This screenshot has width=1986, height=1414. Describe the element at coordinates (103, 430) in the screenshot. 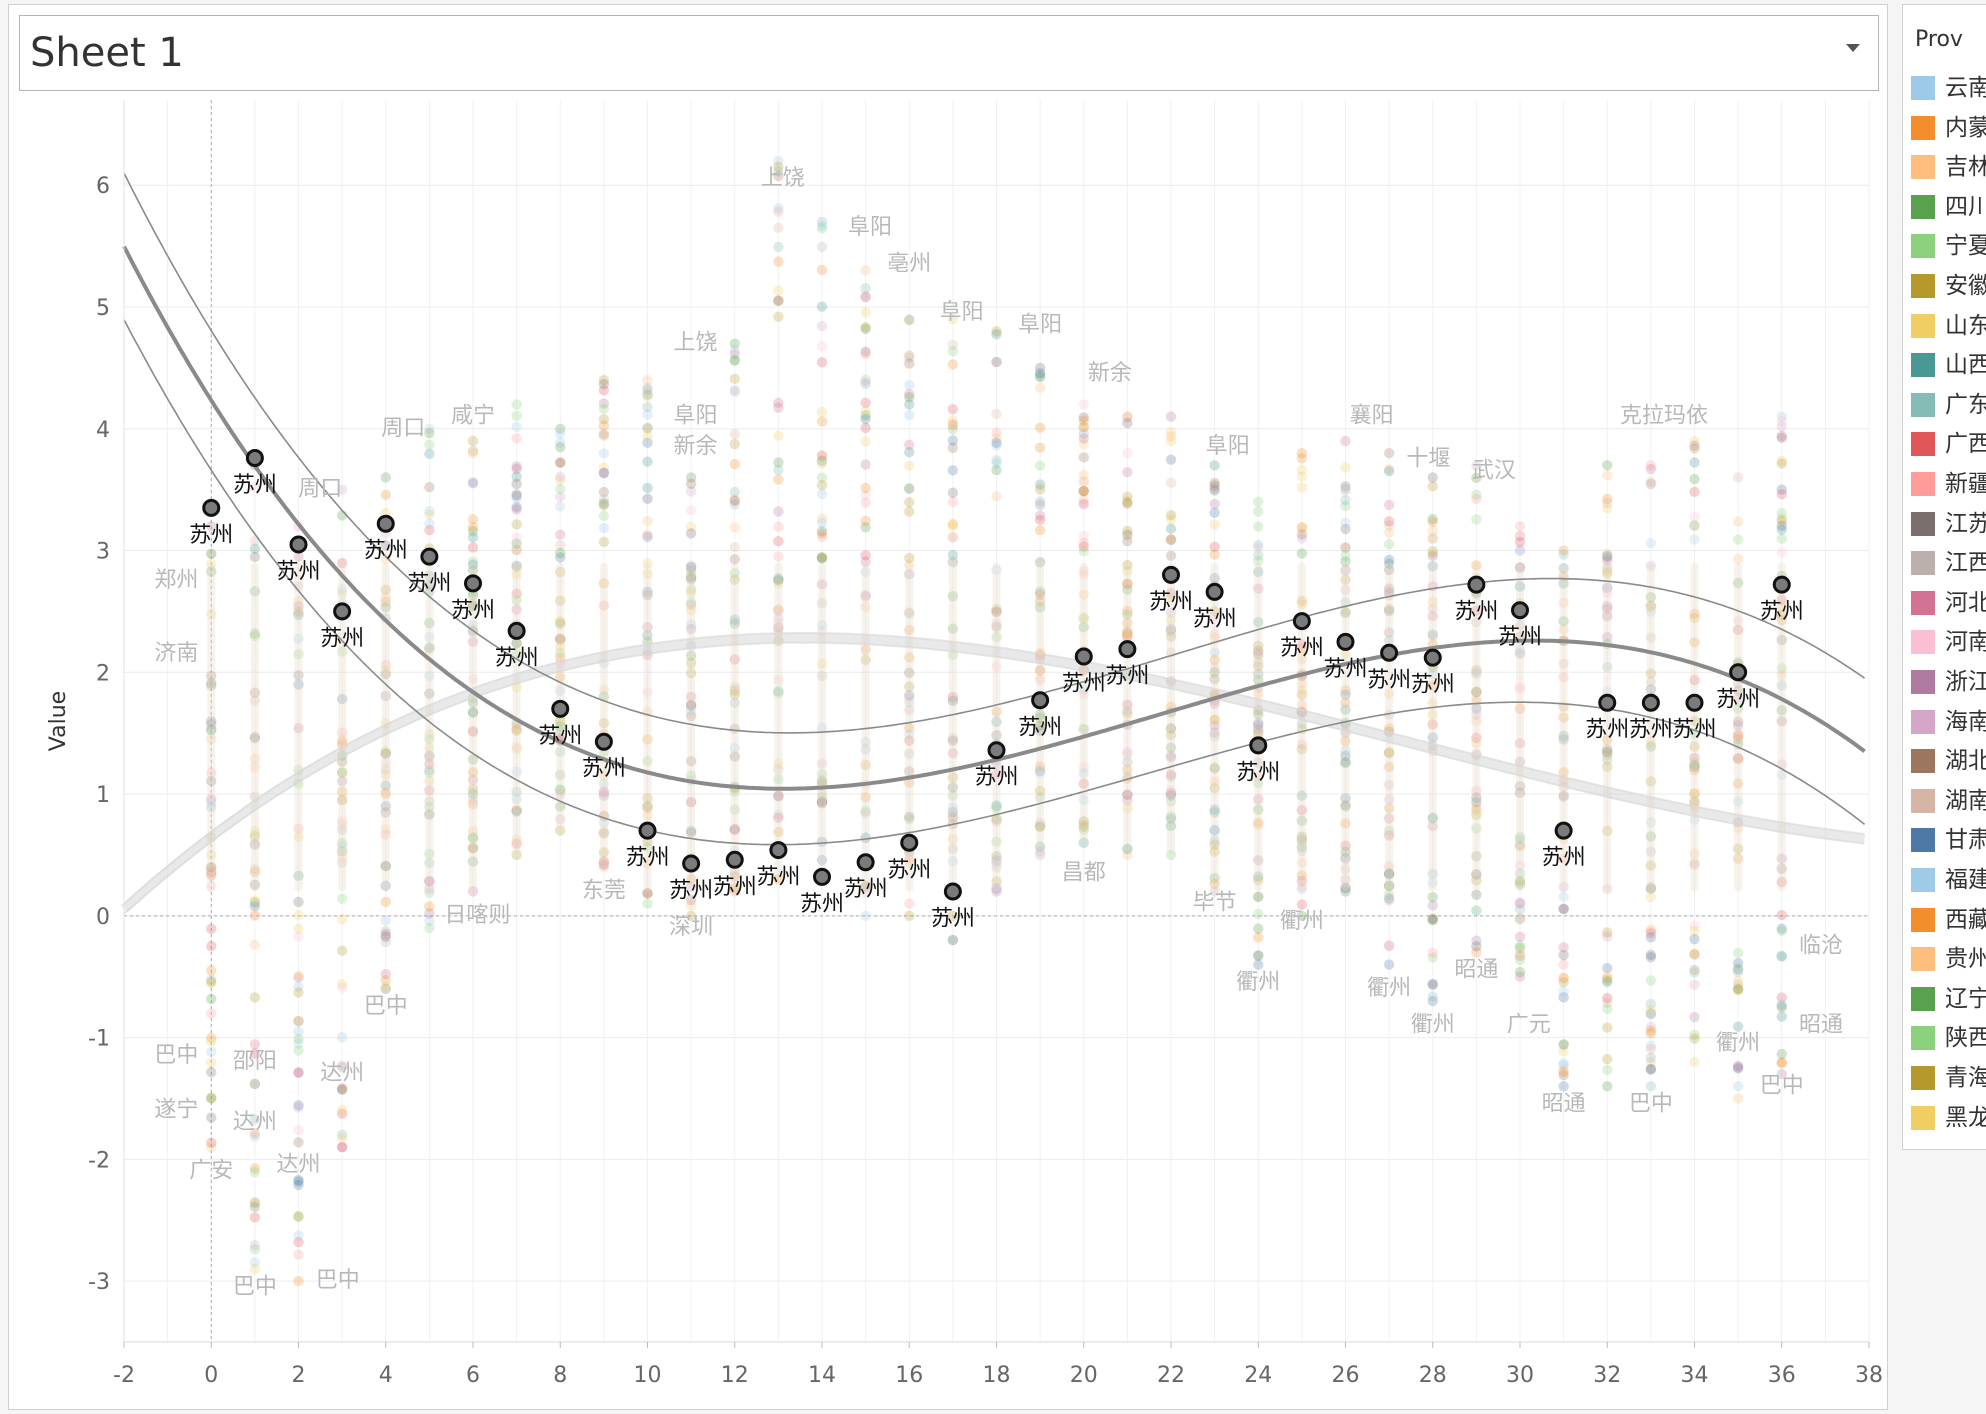

I see `y-tick-label: 4` at that location.